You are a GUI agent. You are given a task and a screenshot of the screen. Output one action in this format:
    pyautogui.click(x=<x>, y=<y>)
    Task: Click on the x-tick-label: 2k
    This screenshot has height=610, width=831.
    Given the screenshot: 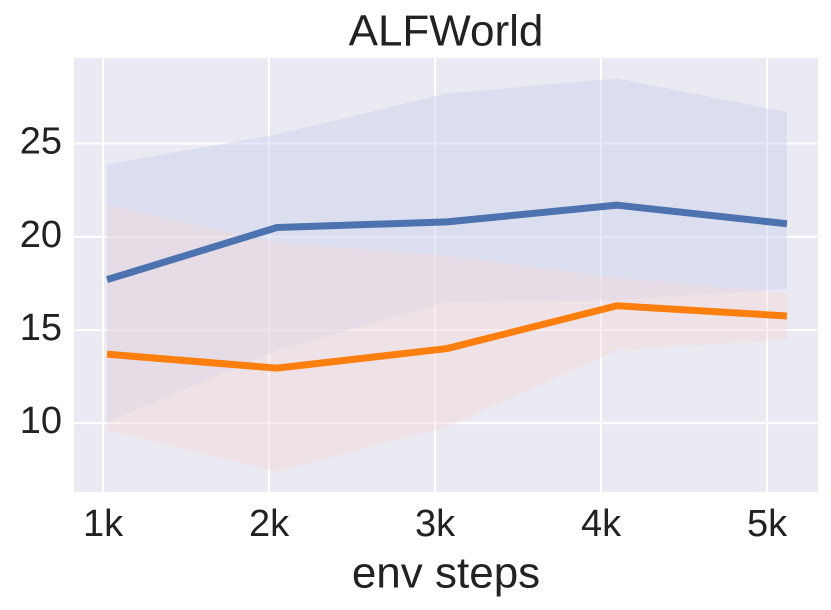 What is the action you would take?
    pyautogui.click(x=269, y=524)
    